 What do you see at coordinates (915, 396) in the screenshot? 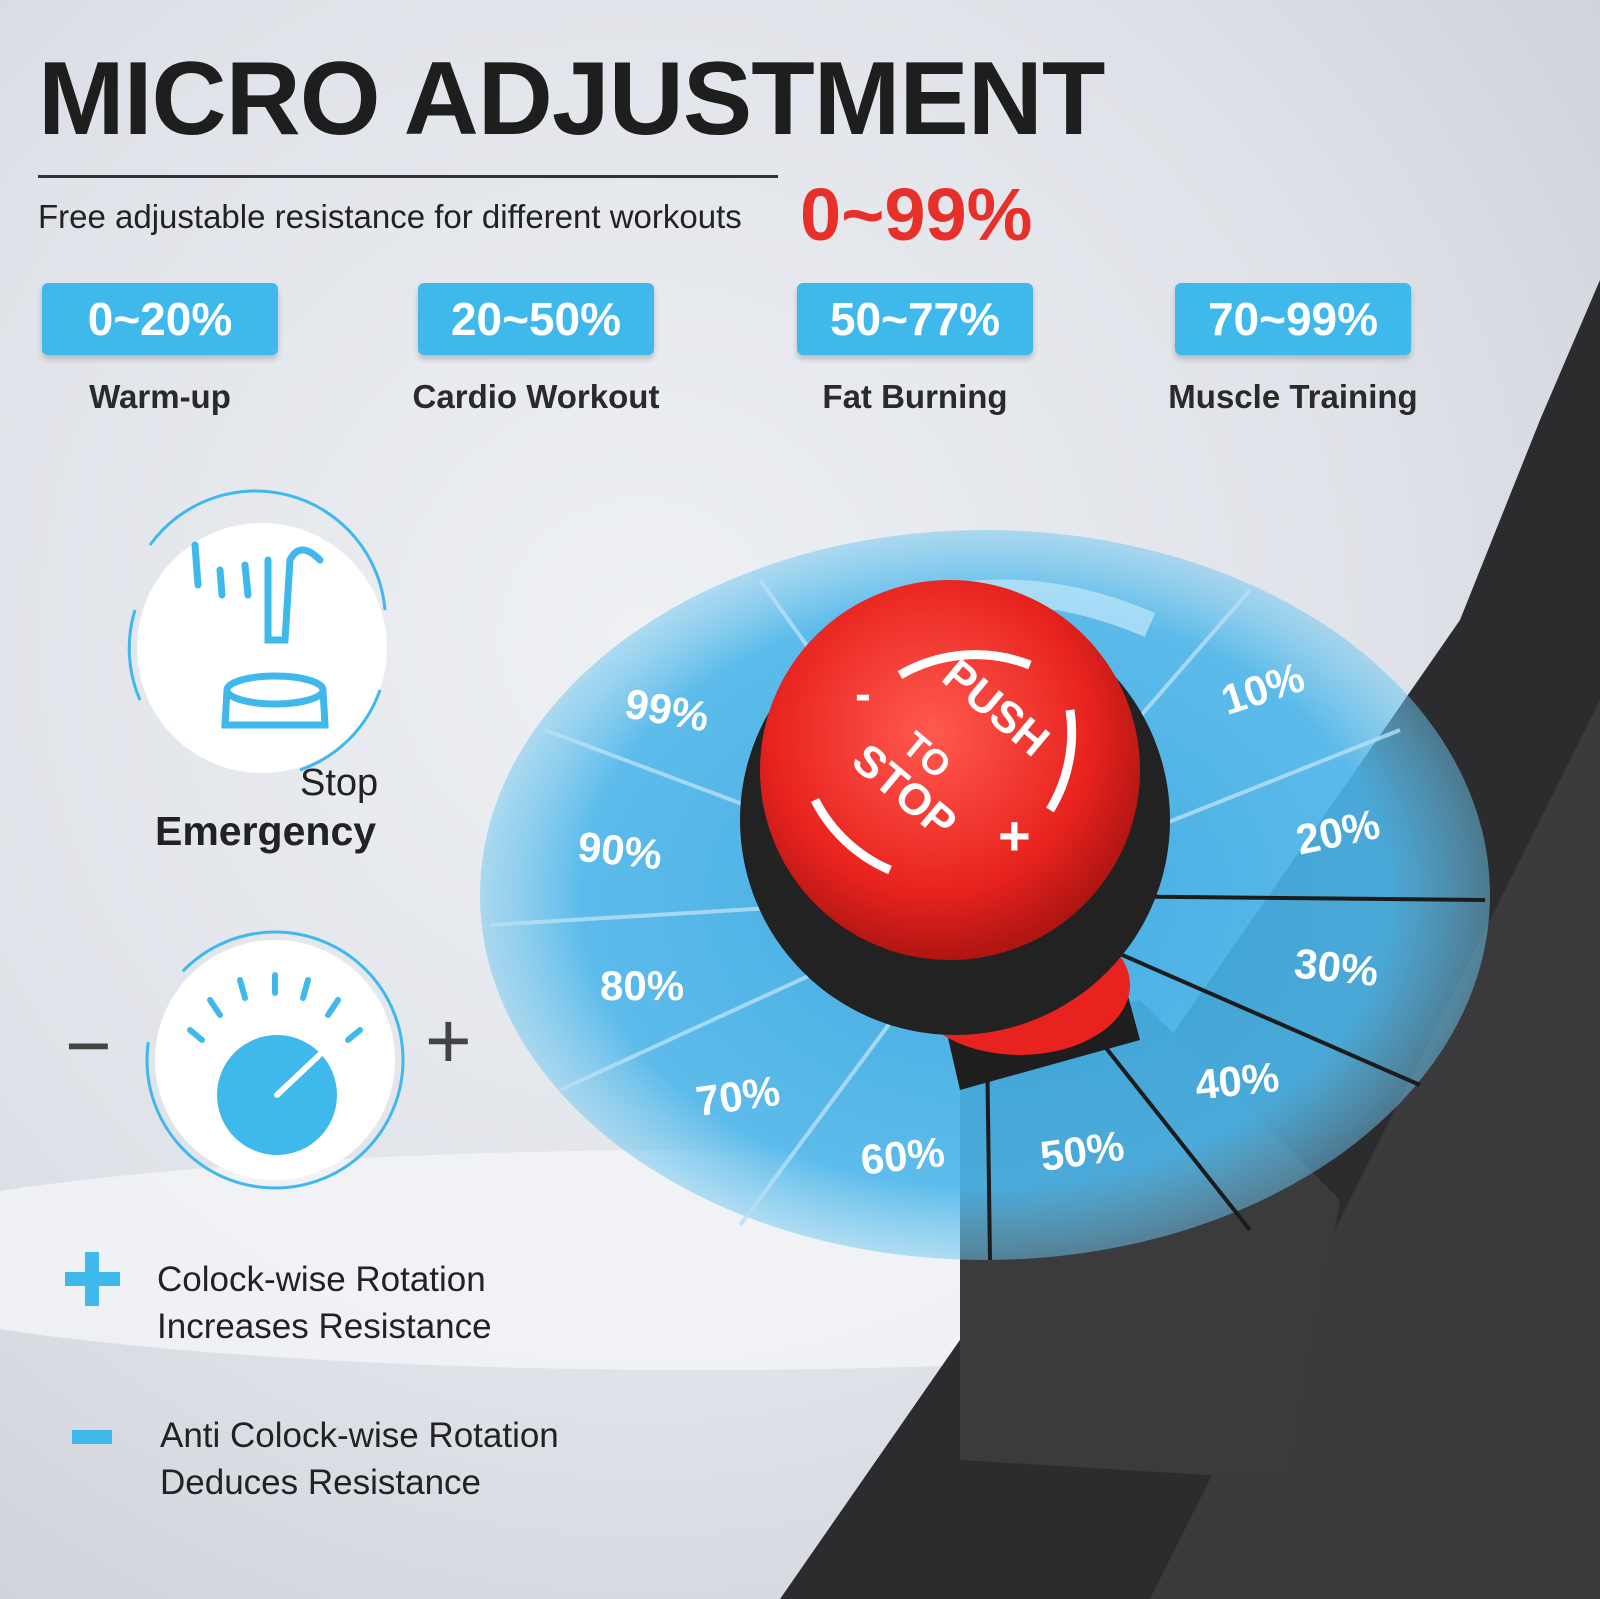
I see `mode-label-fat-burning: Fat Burning` at bounding box center [915, 396].